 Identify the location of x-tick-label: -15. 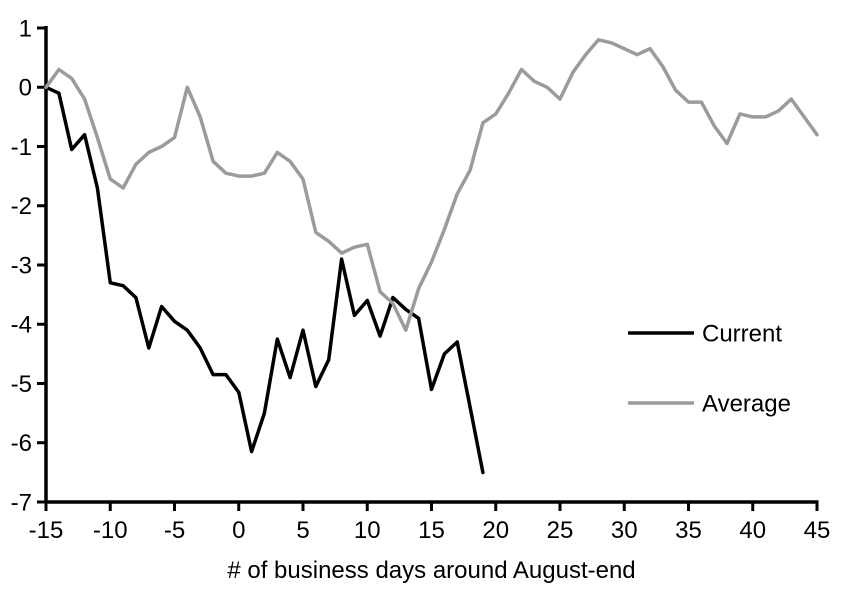
(46, 530).